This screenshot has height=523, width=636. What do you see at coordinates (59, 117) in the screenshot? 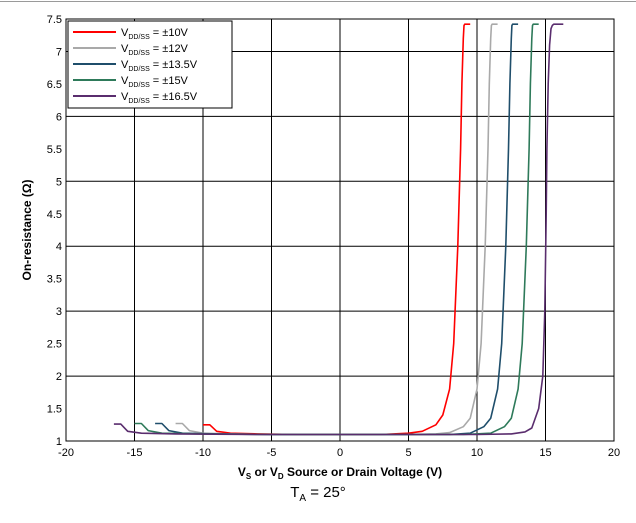
I see `y-tick-label: 6` at bounding box center [59, 117].